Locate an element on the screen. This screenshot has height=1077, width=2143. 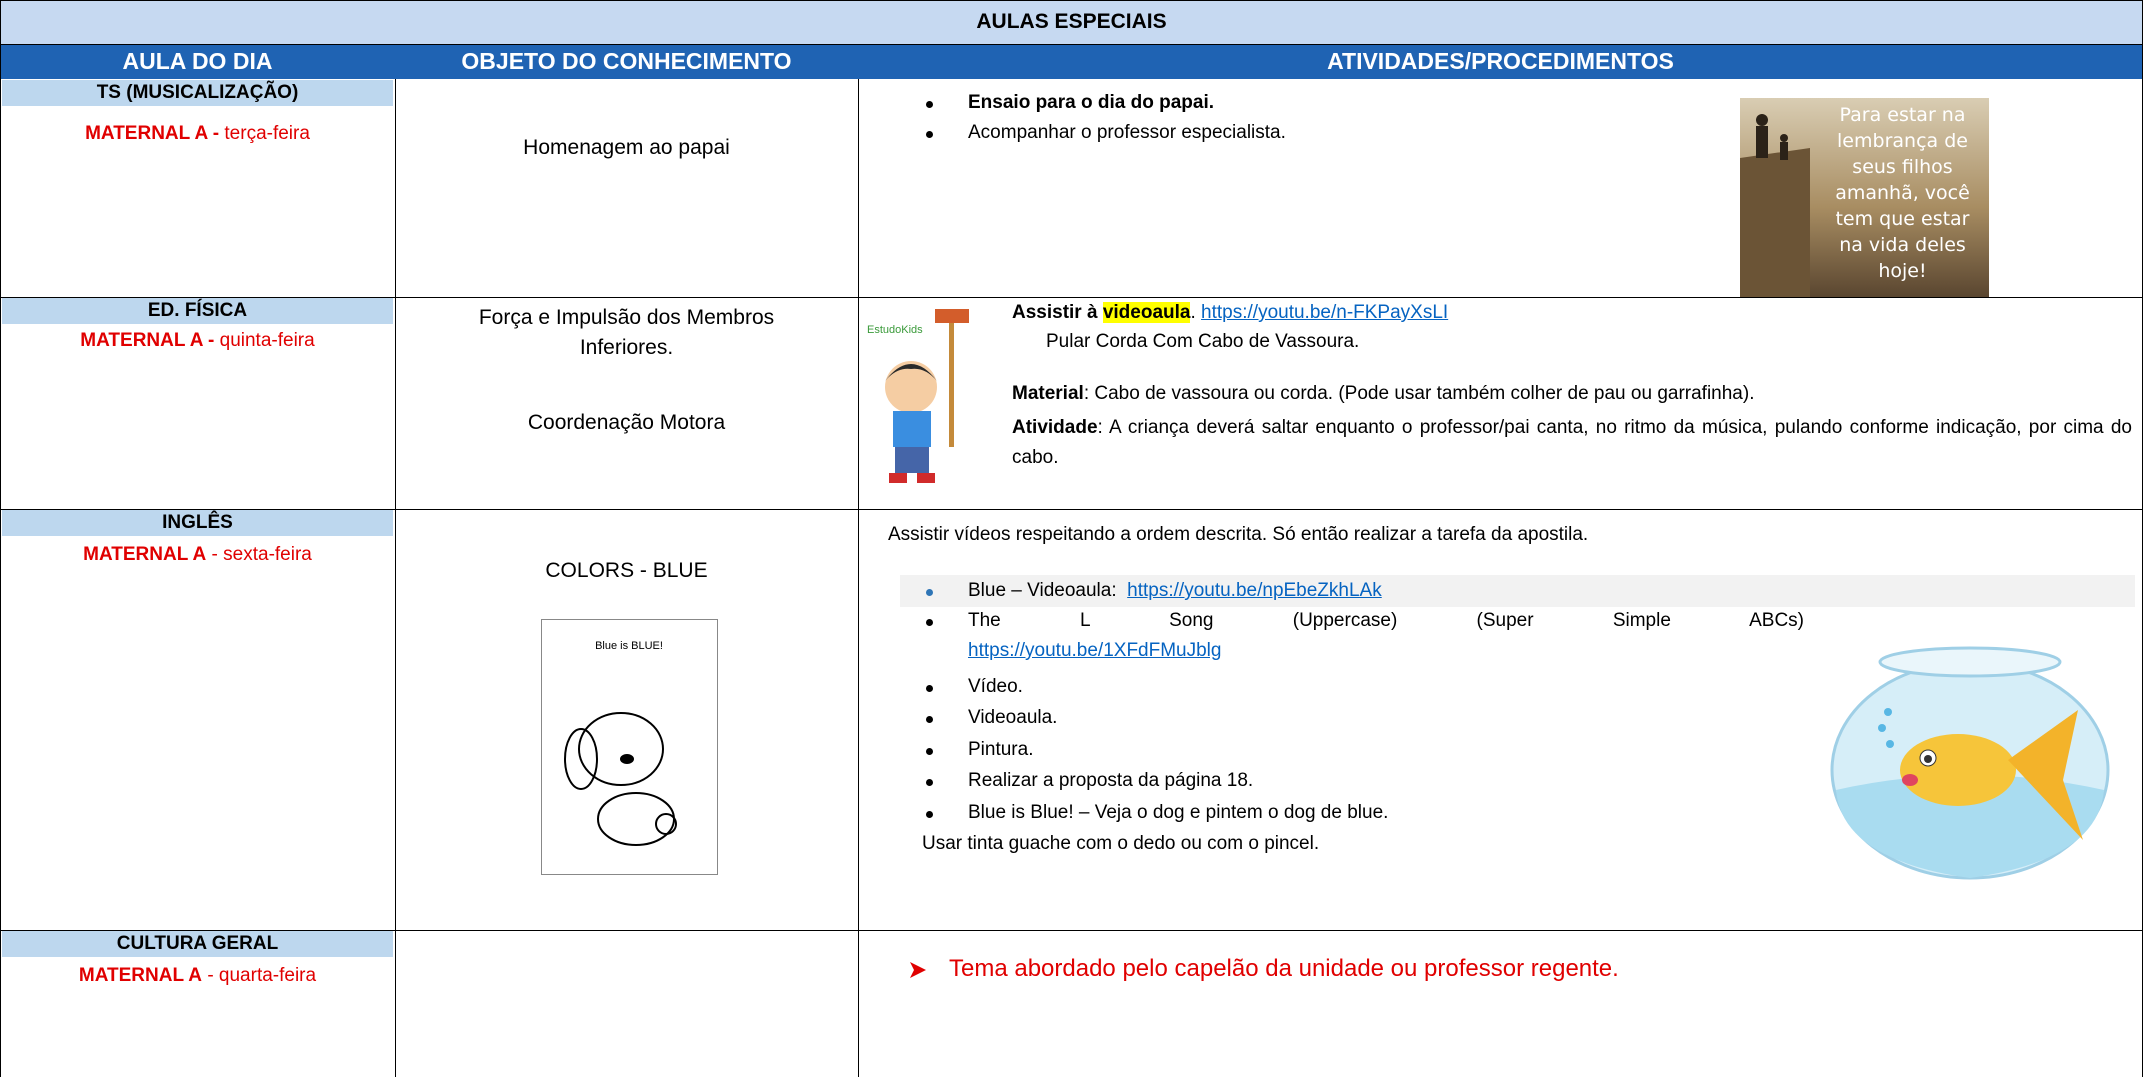
fish-tail is located at coordinates (2045, 775).